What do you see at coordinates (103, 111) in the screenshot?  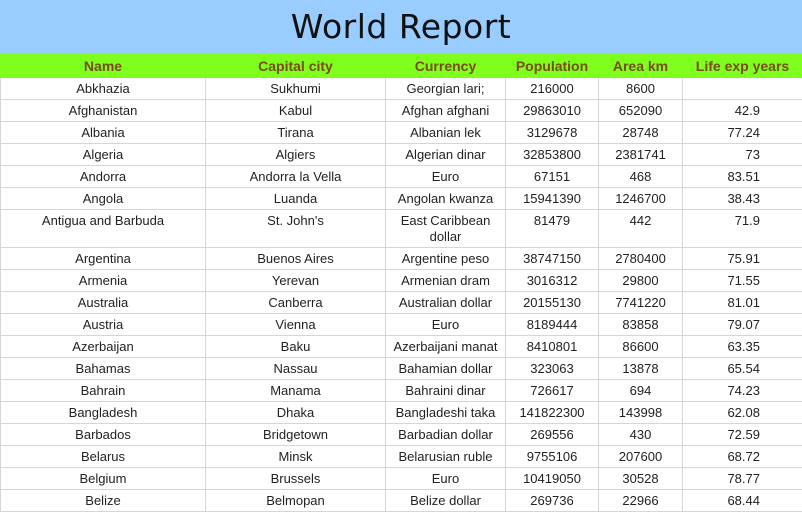 I see `cell-name: Afghanistan` at bounding box center [103, 111].